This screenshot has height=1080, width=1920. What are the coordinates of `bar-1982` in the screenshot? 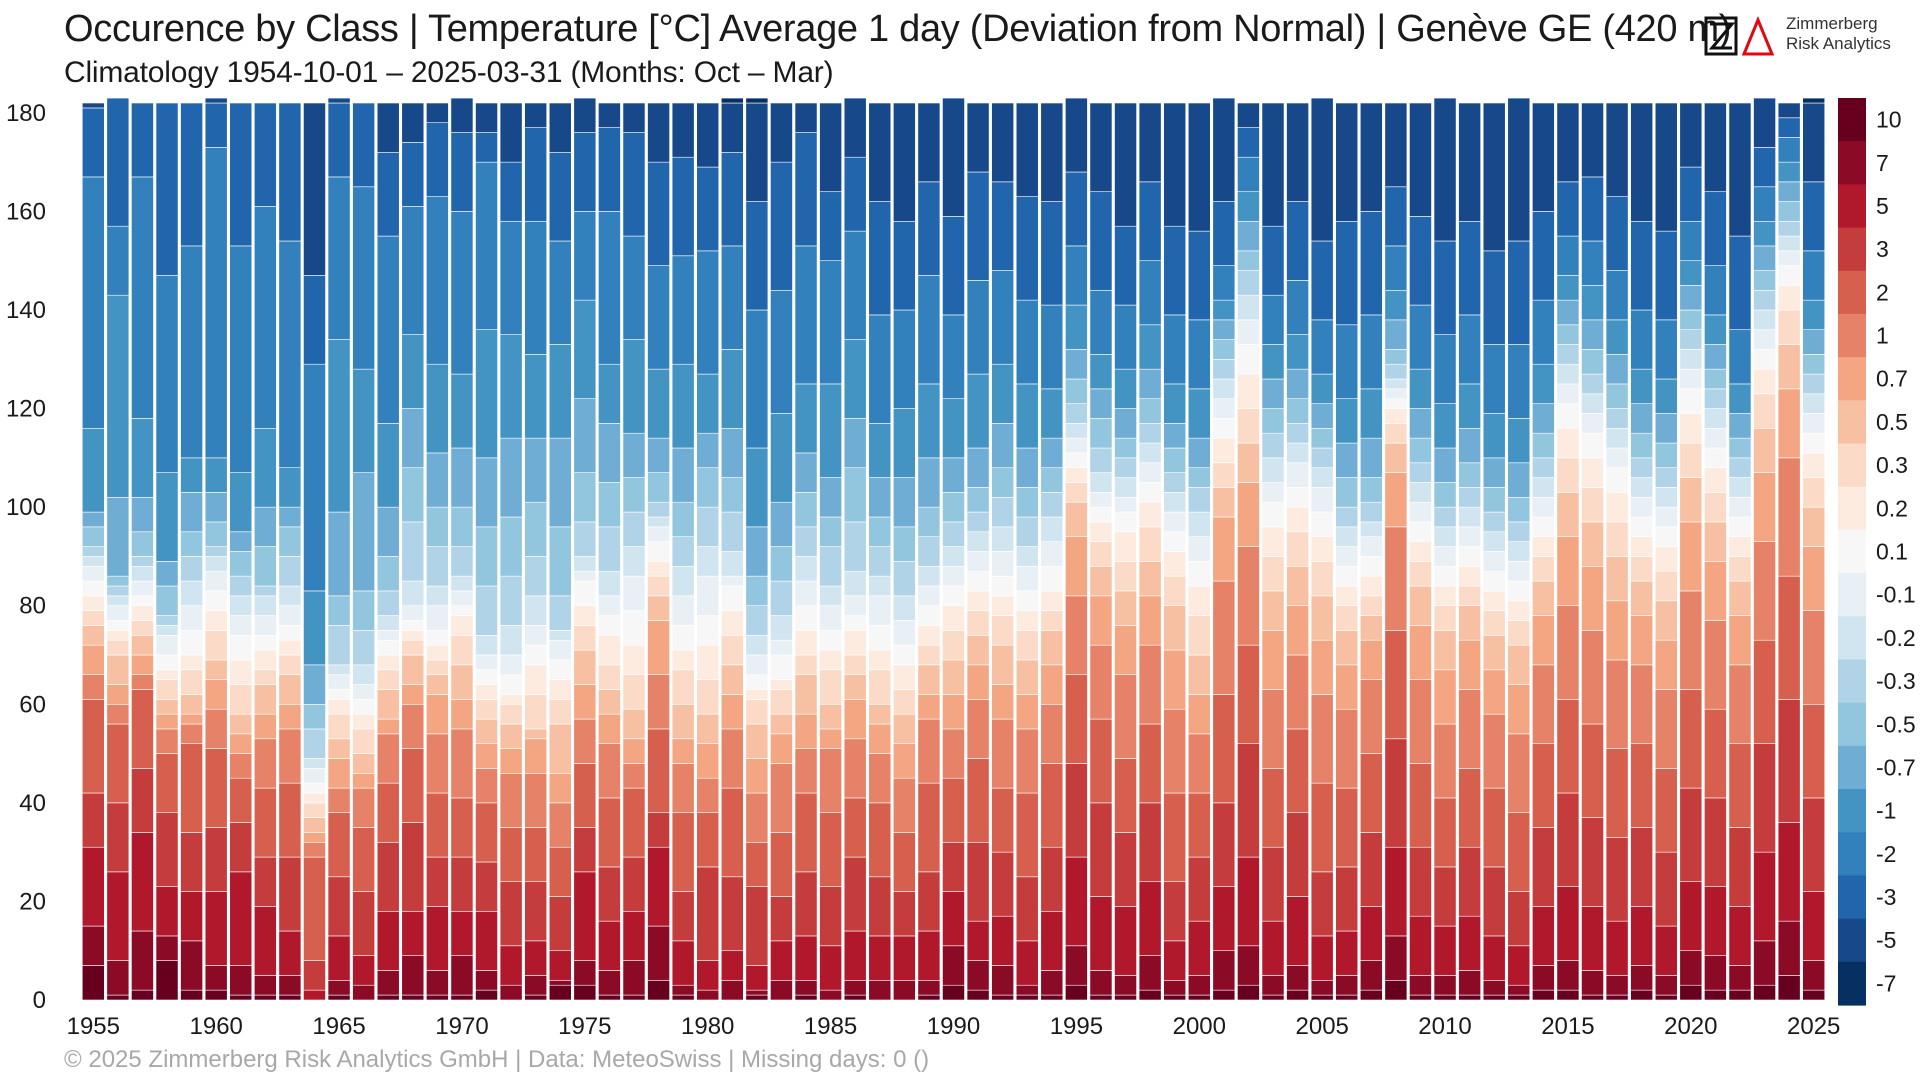 It's located at (757, 549).